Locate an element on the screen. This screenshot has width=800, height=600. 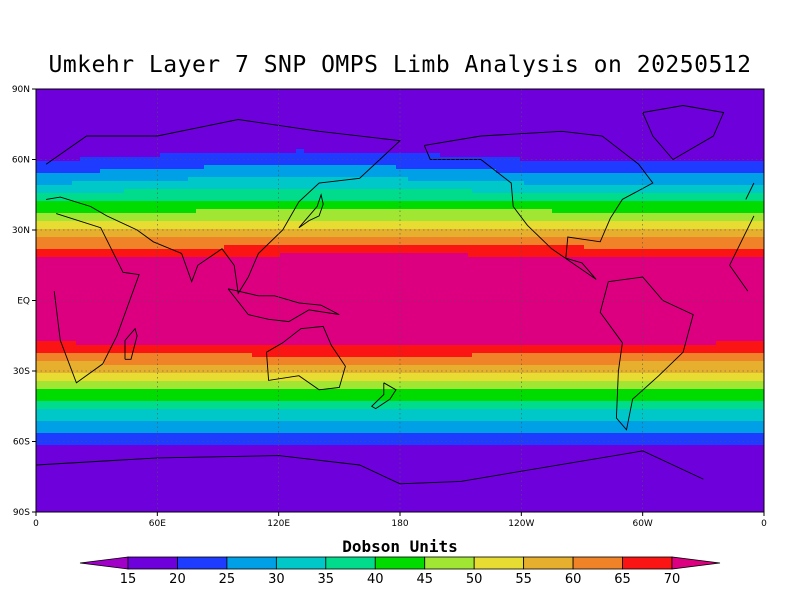
latitude-labels: 90N 60N 30N EQ 30S 60S 90S is located at coordinates (24, 301).